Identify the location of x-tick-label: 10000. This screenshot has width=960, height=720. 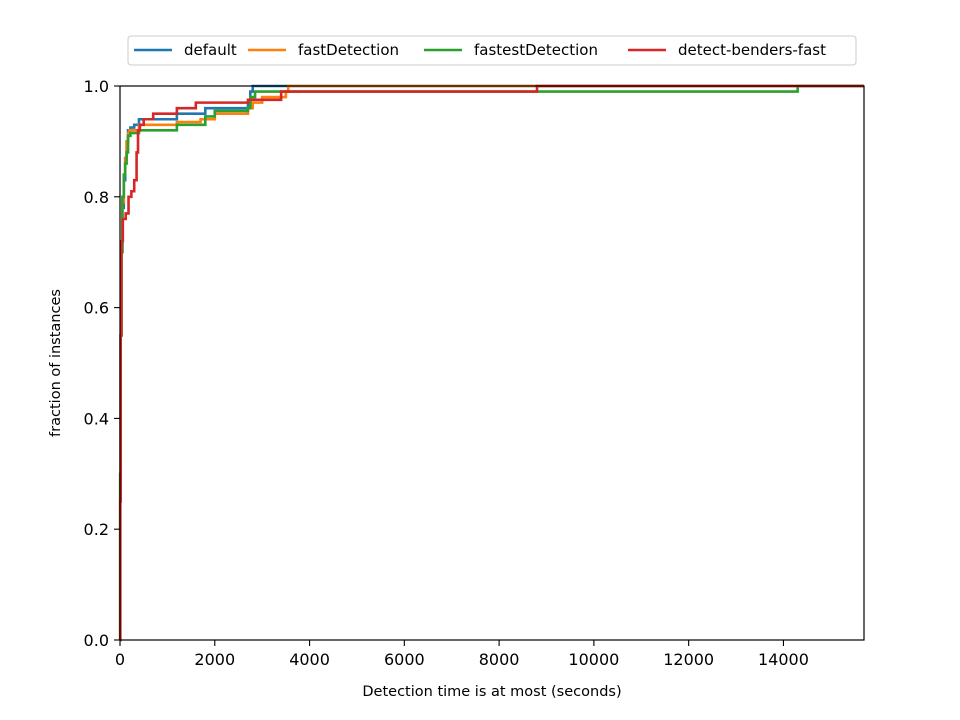
(593, 659).